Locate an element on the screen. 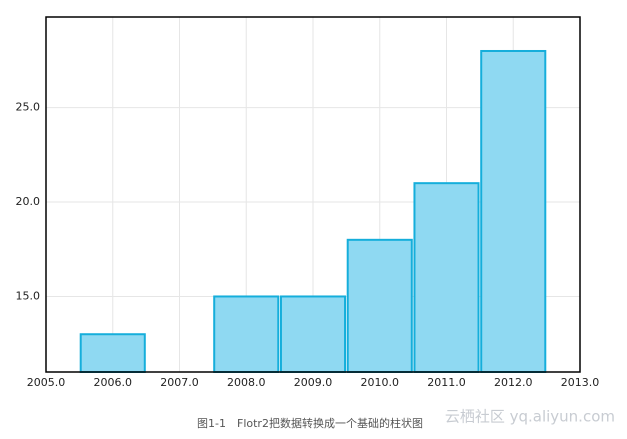 The image size is (627, 439). y-tick-label: 20.0 is located at coordinates (28, 201).